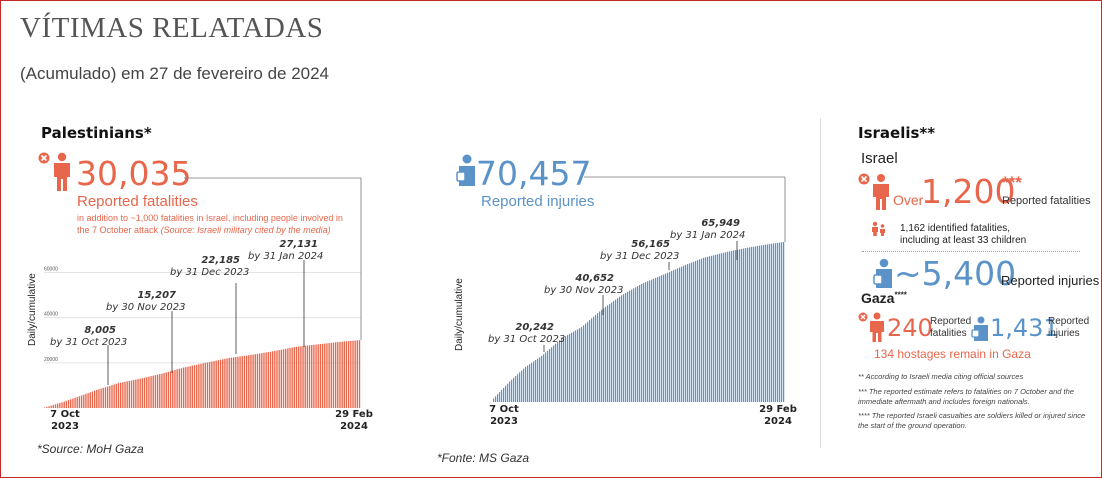 The width and height of the screenshot is (1102, 478). I want to click on israel-injury-icon, so click(882, 273).